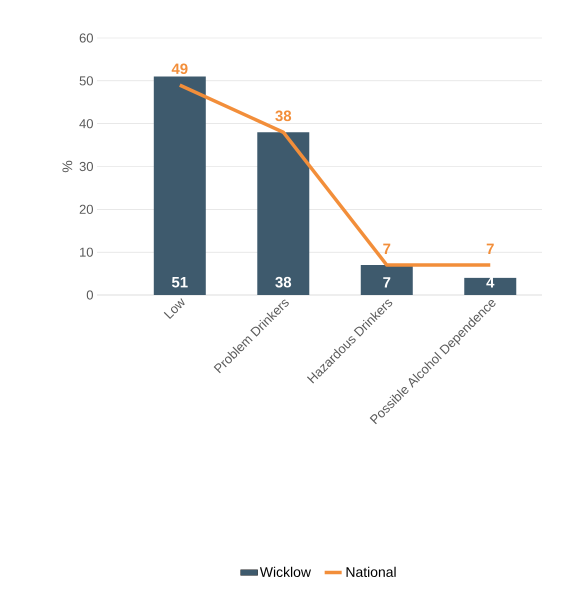 Image resolution: width=563 pixels, height=606 pixels. Describe the element at coordinates (180, 282) in the screenshot. I see `data-label: 51` at that location.